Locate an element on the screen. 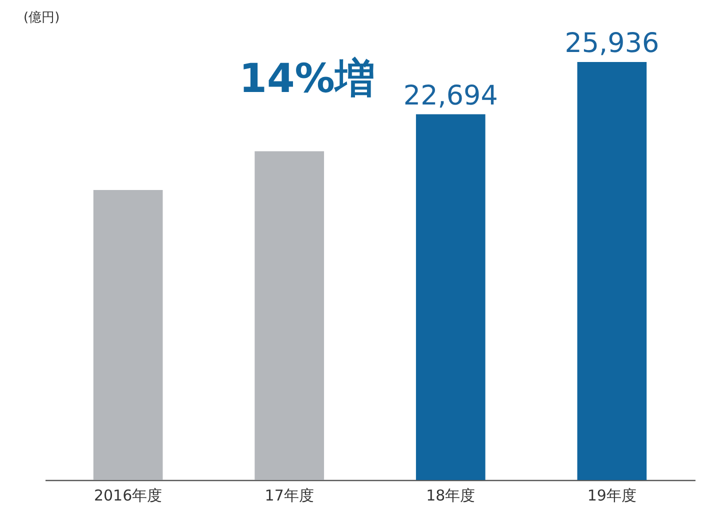 The image size is (705, 509). x-tick-label: 19年度 is located at coordinates (611, 495).